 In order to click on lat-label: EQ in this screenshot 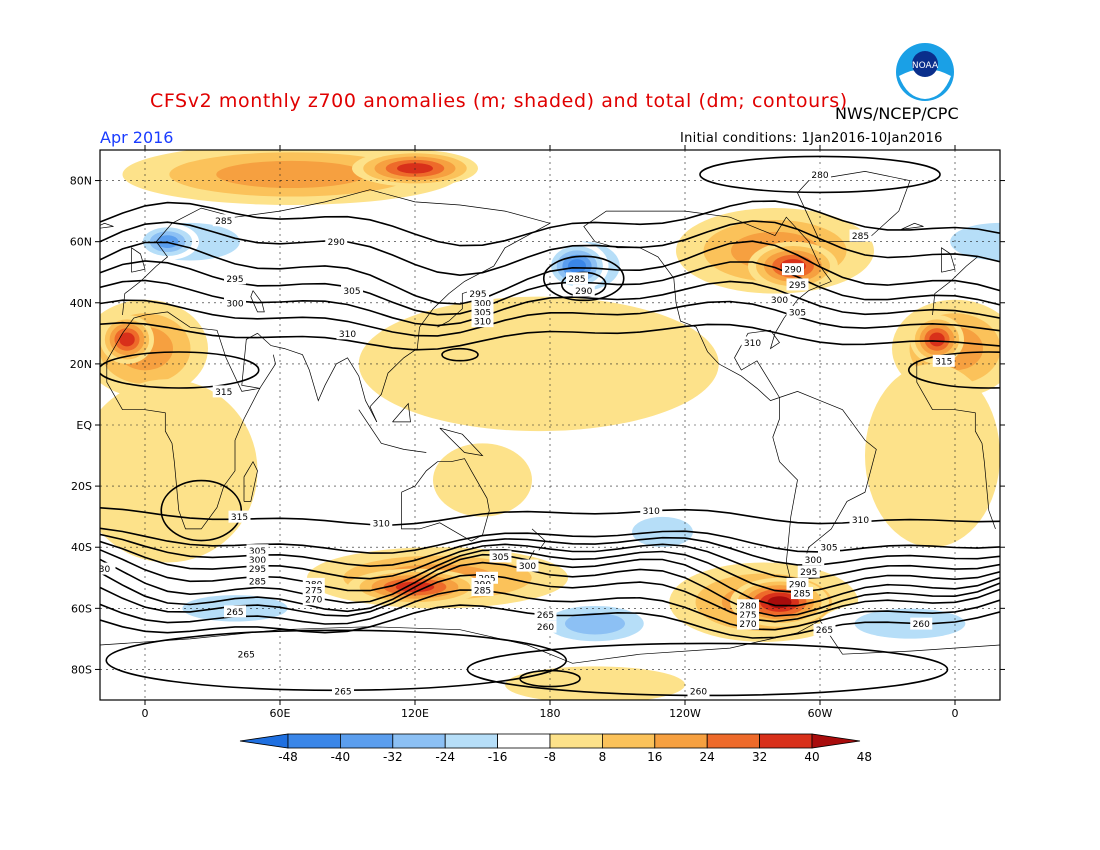, I will do `click(84, 425)`.